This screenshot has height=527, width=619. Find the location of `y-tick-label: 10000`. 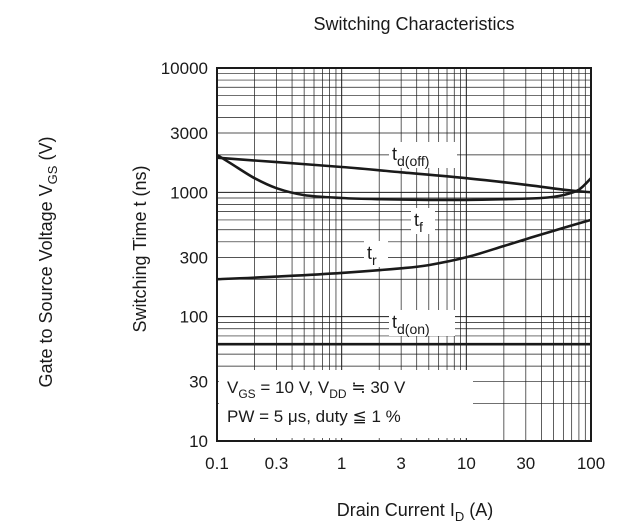

y-tick-label: 10000 is located at coordinates (184, 68).